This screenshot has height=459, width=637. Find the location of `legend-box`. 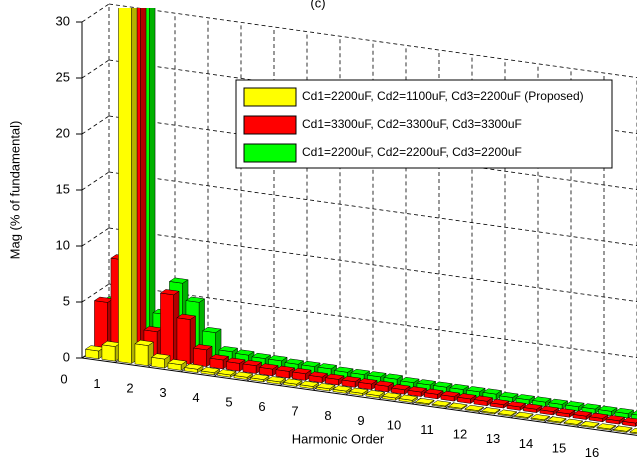

legend-box is located at coordinates (424, 124).